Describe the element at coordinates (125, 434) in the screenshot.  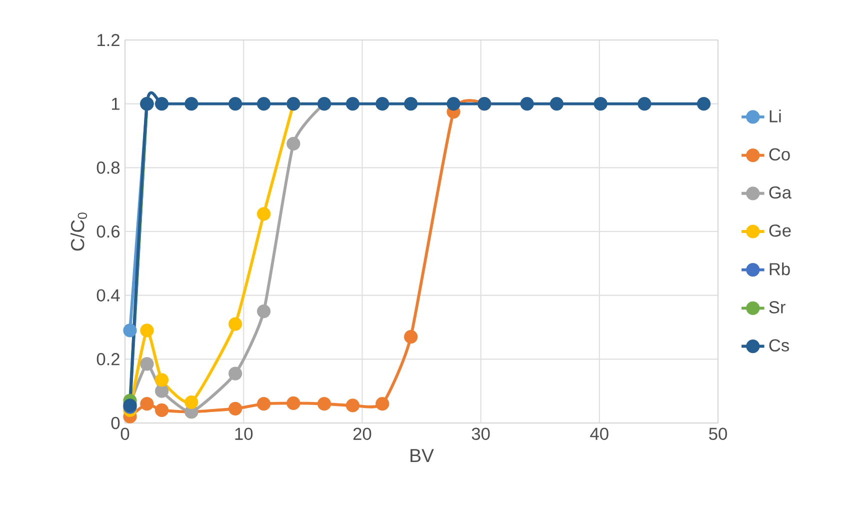
I see `x-tick-label: 0` at that location.